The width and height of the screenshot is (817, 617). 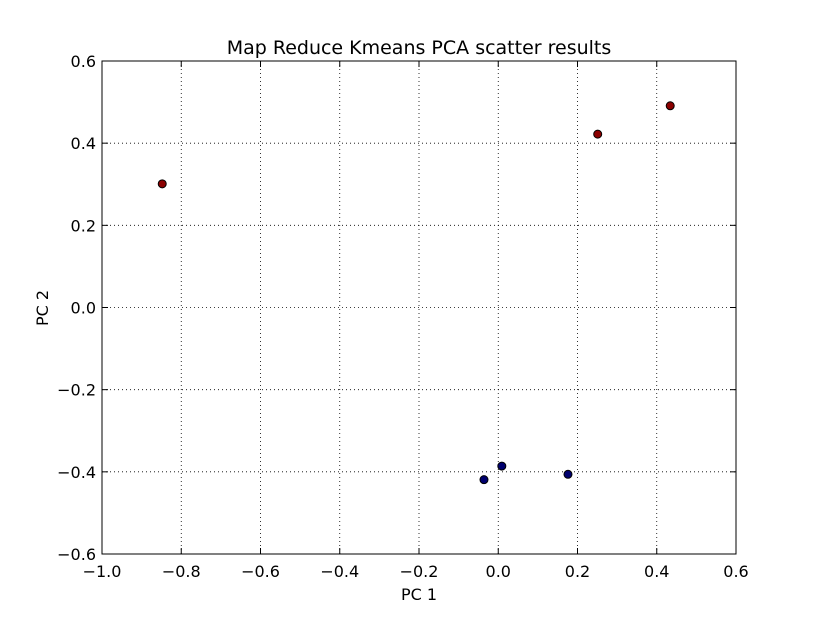 I want to click on y-axis-label: PC 2, so click(x=42, y=308).